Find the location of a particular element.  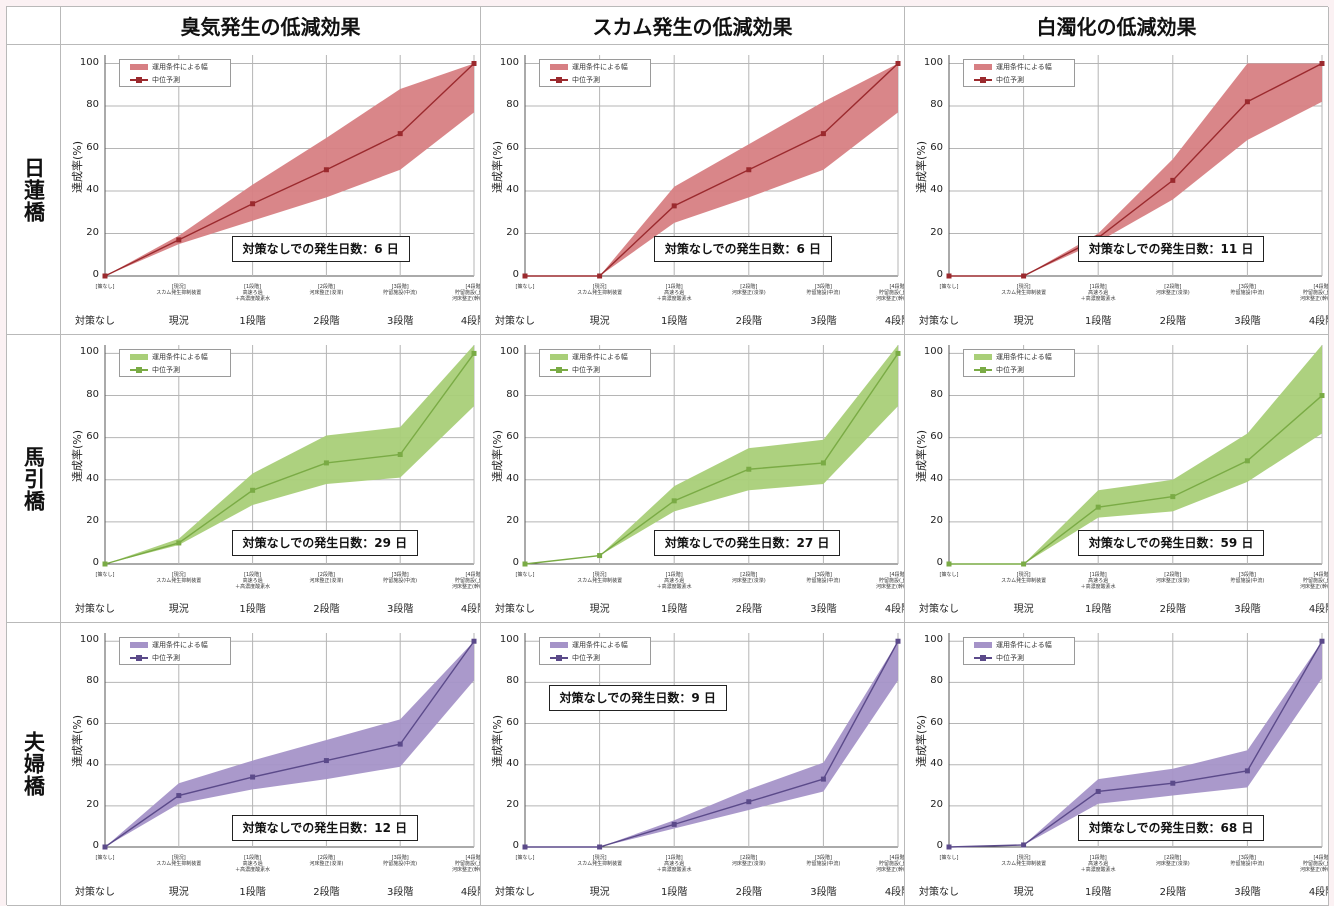

corner-cell is located at coordinates (34, 26).